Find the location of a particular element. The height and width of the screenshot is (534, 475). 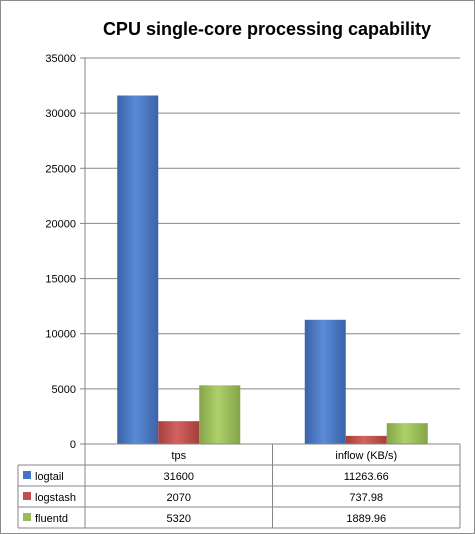

data-table-value: 1889.96 is located at coordinates (366, 519).